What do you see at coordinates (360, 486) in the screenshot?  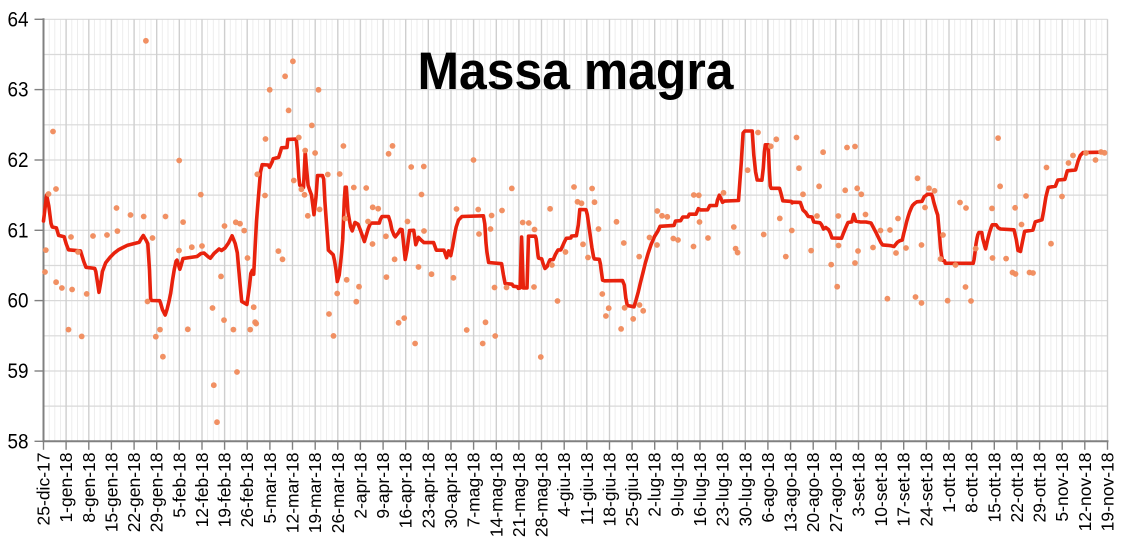 I see `svg-text: 2-apr-18` at bounding box center [360, 486].